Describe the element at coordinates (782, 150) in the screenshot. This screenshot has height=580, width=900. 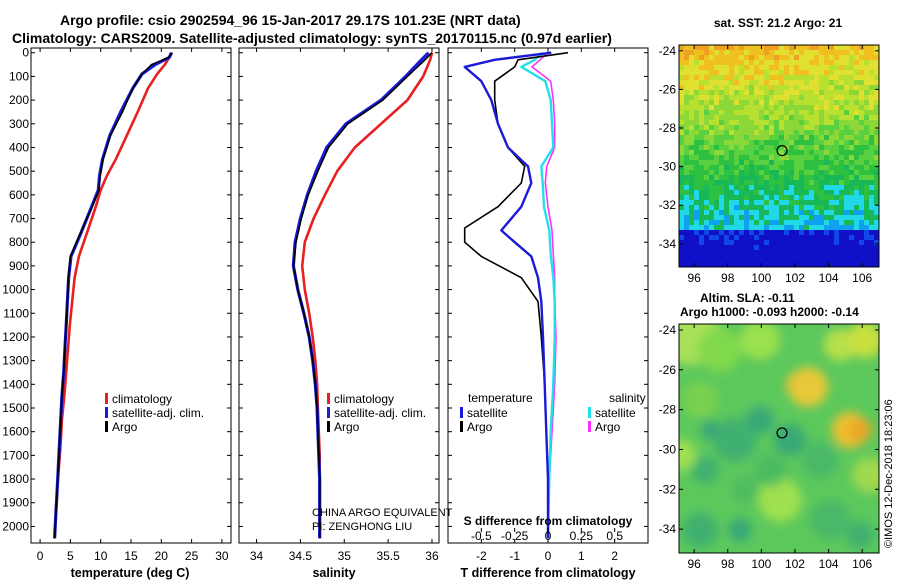
I see `argo-position-marker-sst` at that location.